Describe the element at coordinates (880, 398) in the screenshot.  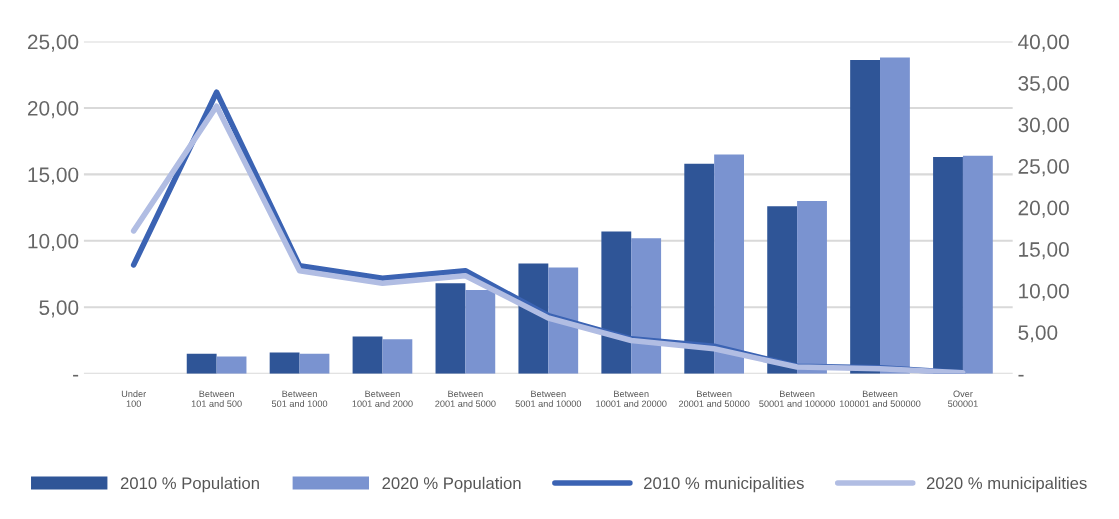
I see `x-tick-label: Between 100001 and 500000` at that location.